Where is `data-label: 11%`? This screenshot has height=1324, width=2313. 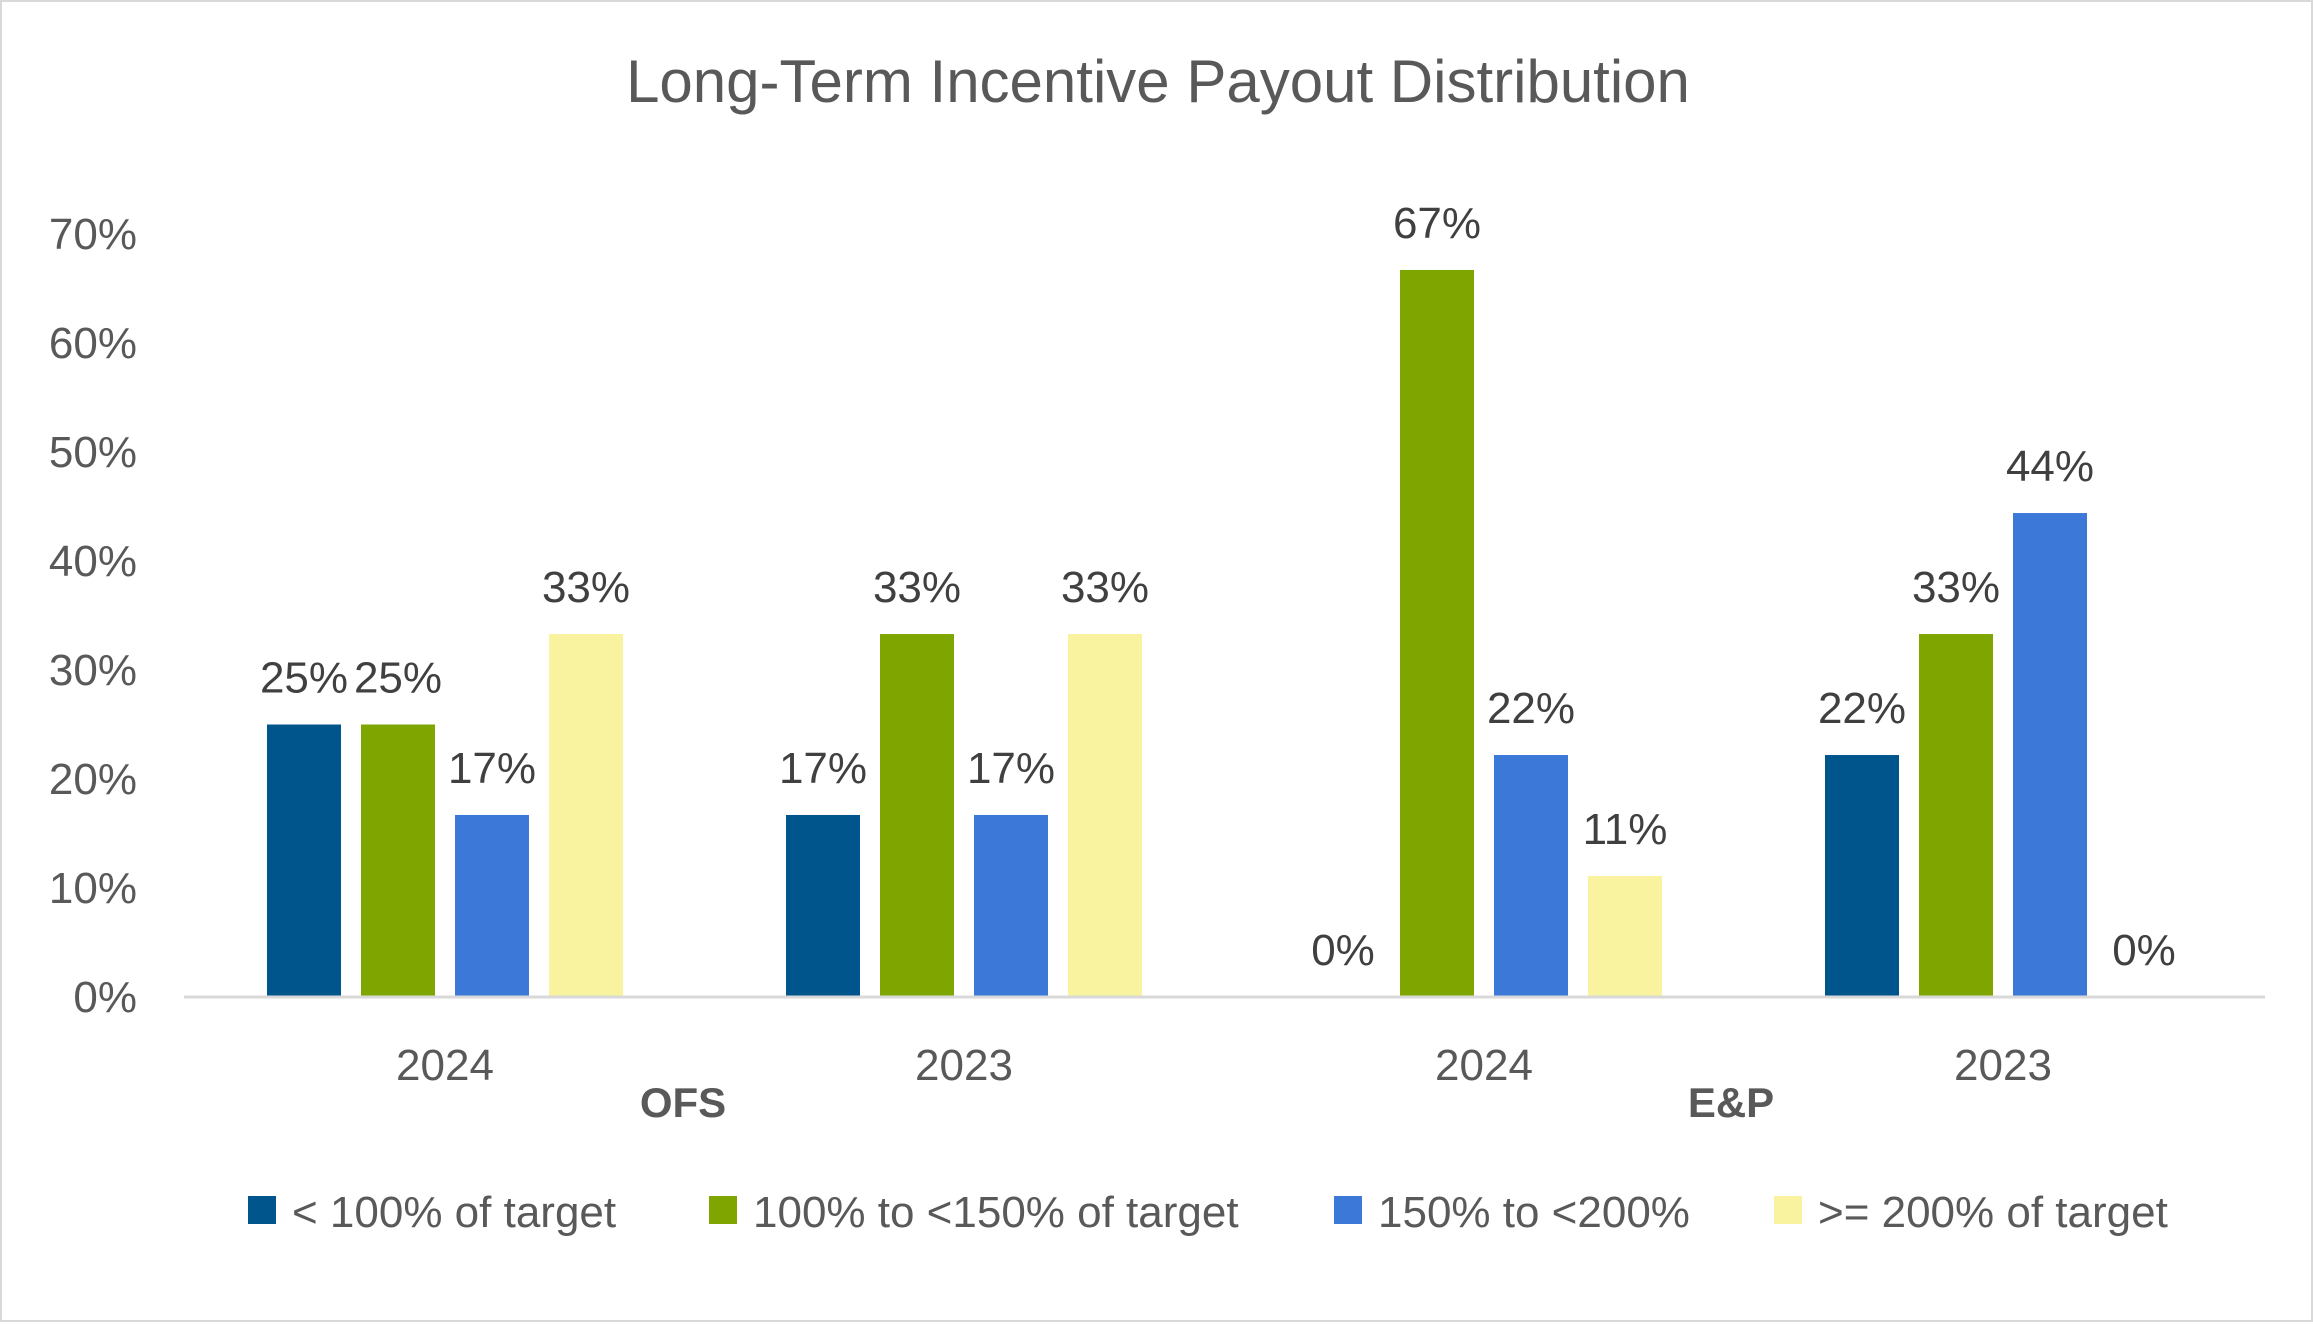 data-label: 11% is located at coordinates (1625, 829).